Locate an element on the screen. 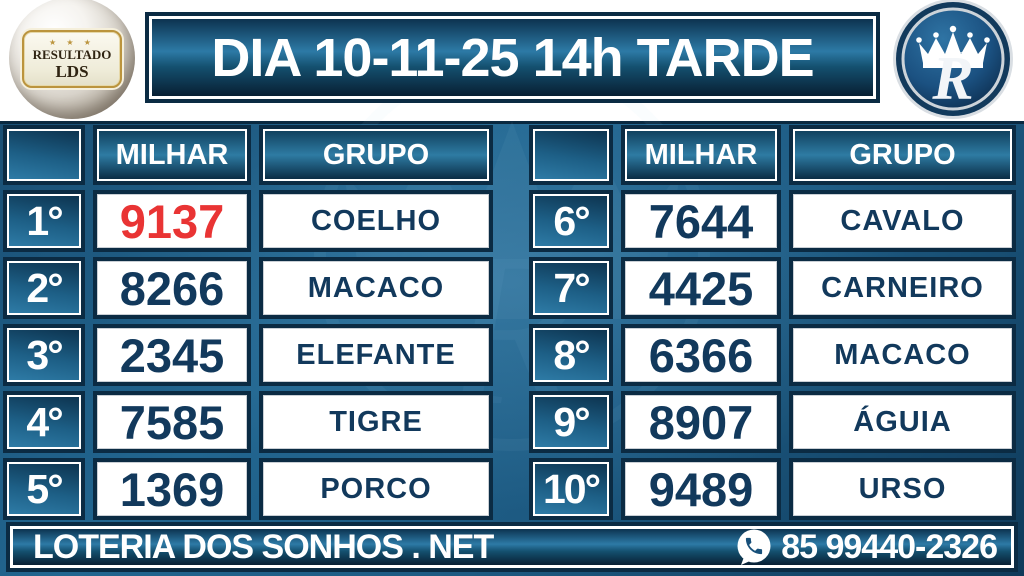 Image resolution: width=1024 pixels, height=576 pixels. logo-rei-text: Rei is located at coordinates (958, 53).